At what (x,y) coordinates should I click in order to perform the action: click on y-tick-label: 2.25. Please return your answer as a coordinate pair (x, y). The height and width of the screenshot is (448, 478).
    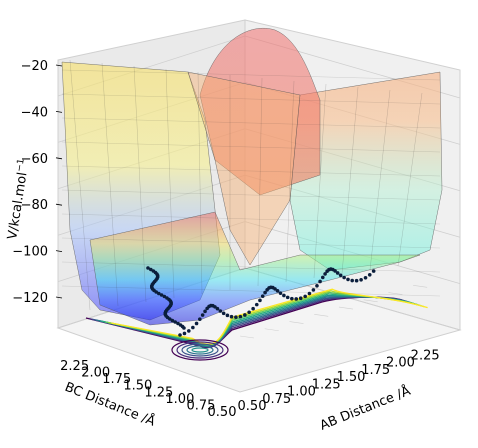
    Looking at the image, I should click on (74, 366).